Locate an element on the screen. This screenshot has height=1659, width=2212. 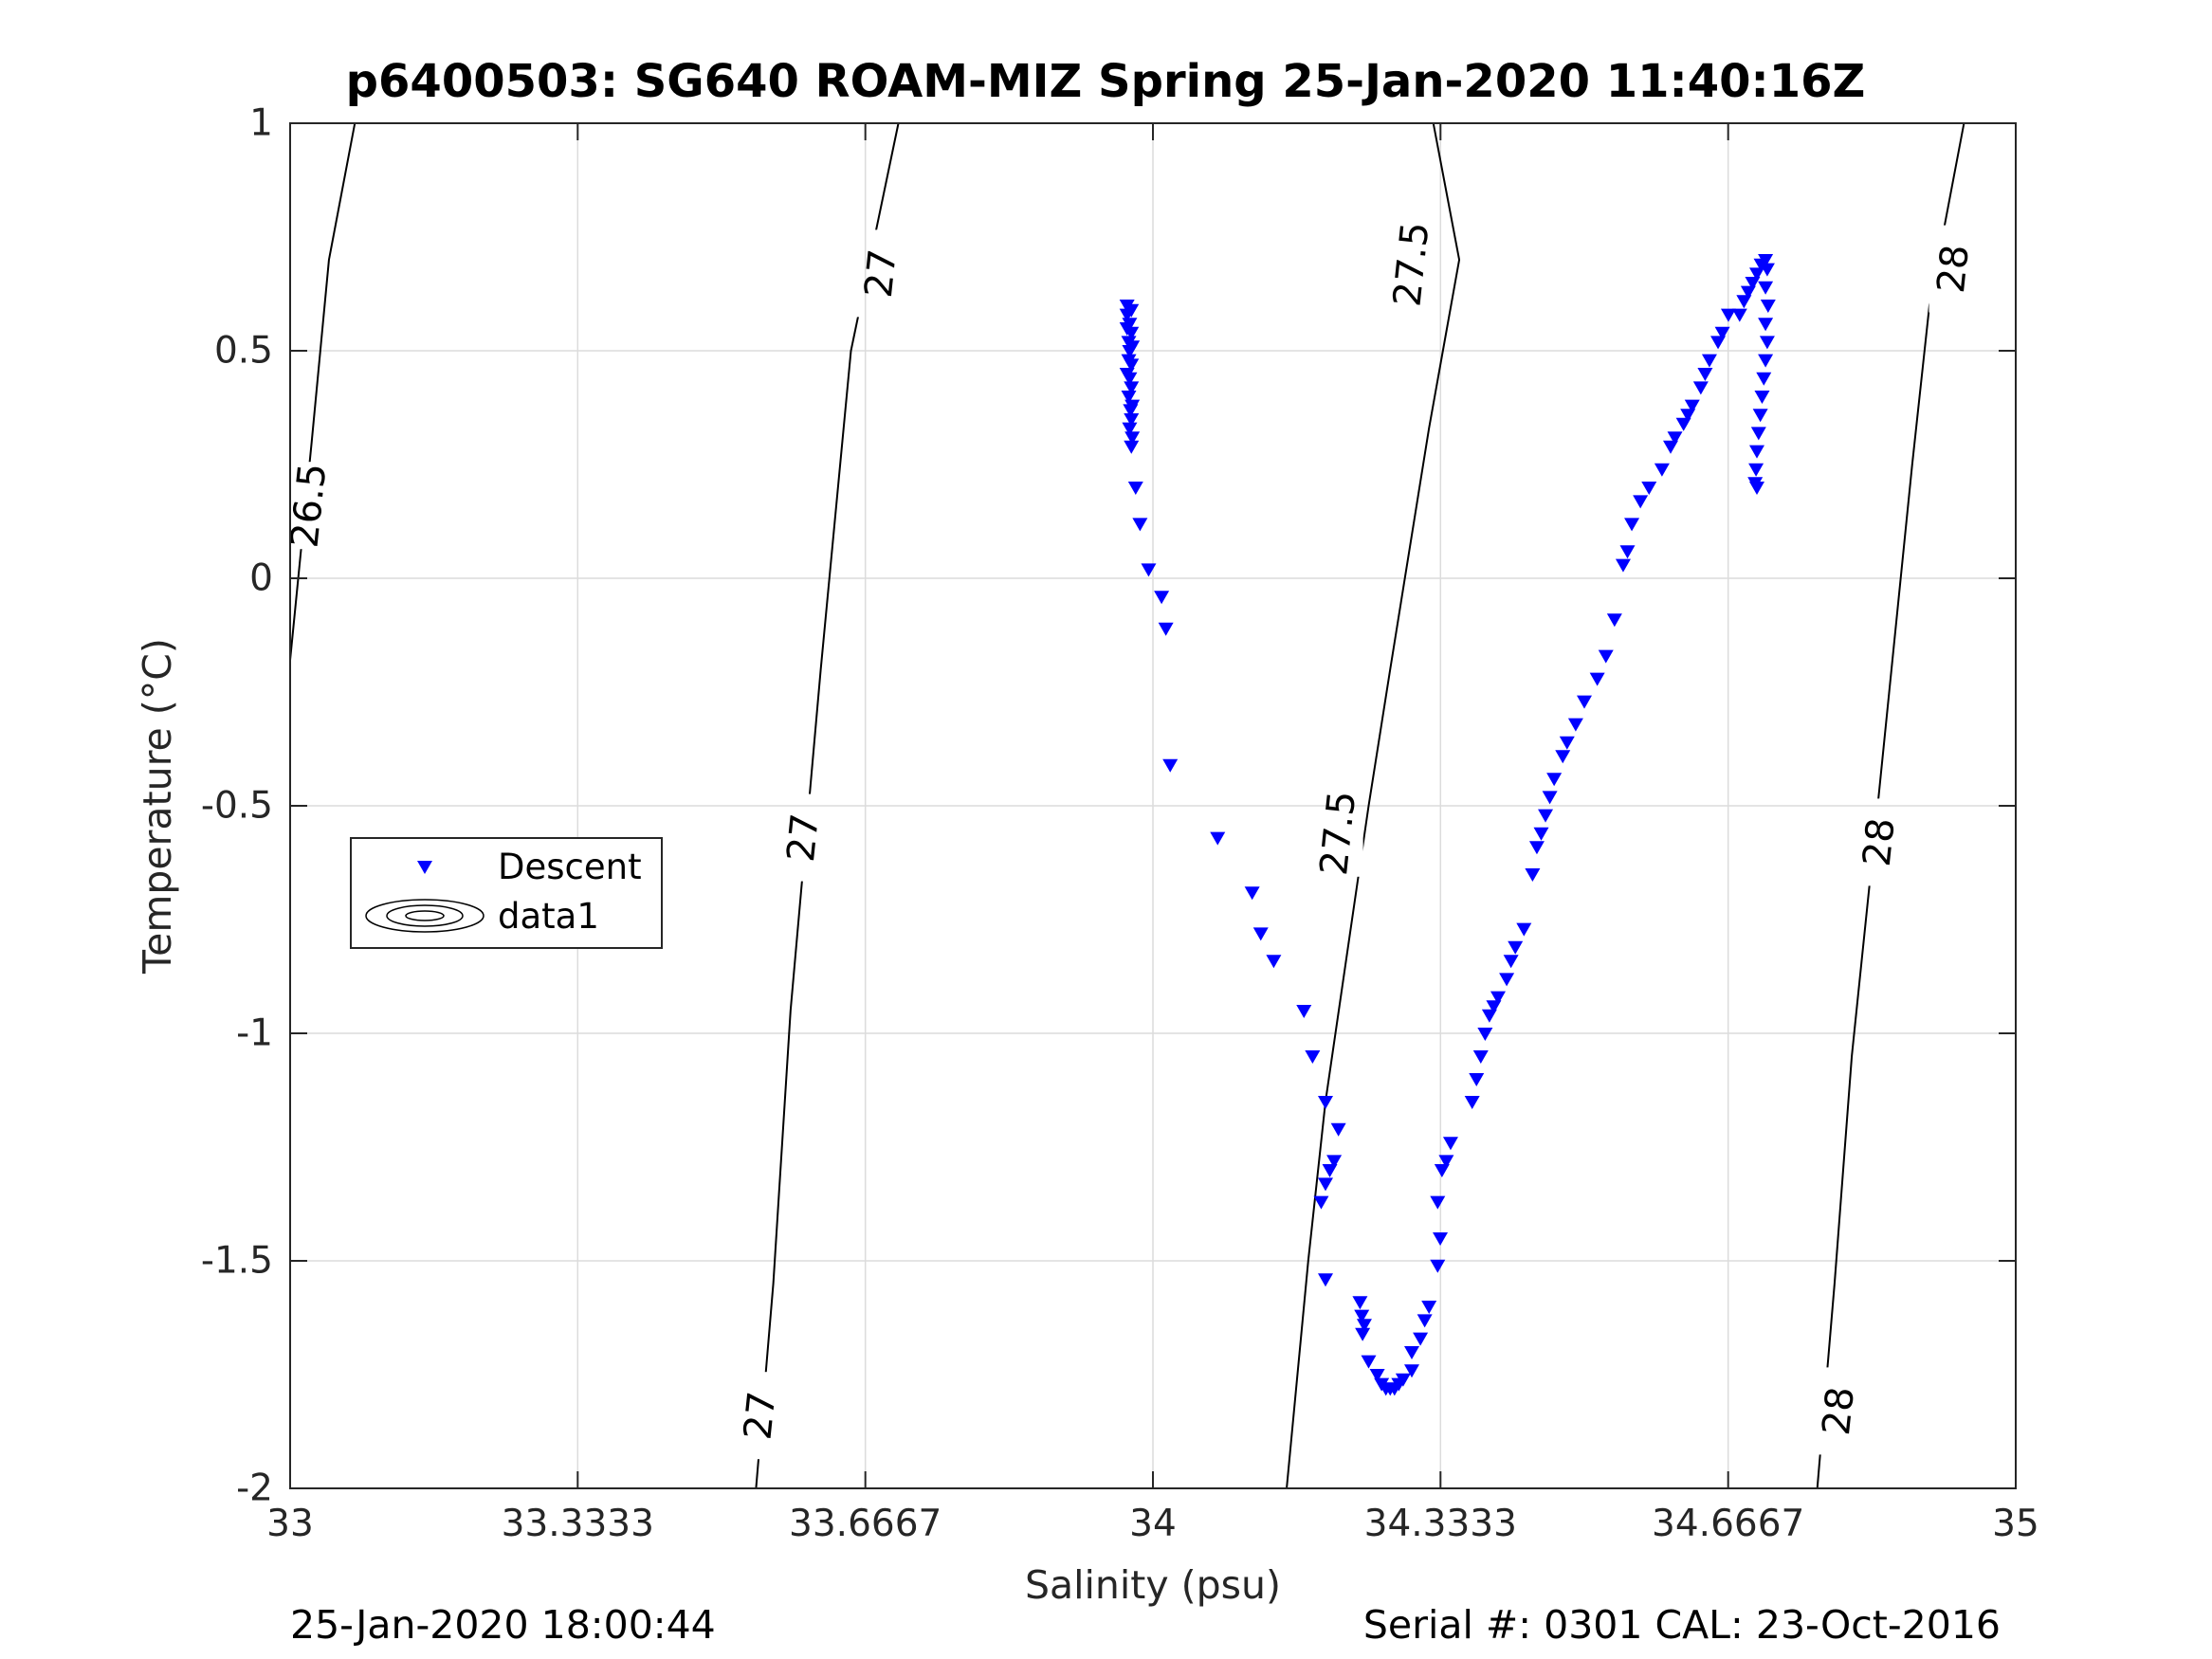
footer-timestamp: 25-Jan-2020 18:00:44 is located at coordinates (503, 1625).